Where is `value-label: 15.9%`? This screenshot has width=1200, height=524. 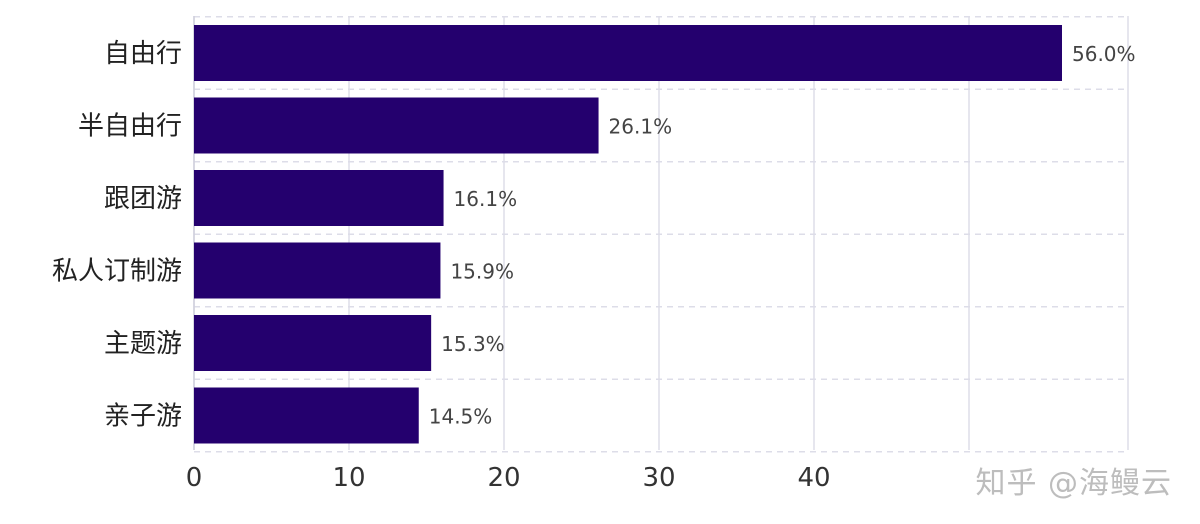 value-label: 15.9% is located at coordinates (482, 272).